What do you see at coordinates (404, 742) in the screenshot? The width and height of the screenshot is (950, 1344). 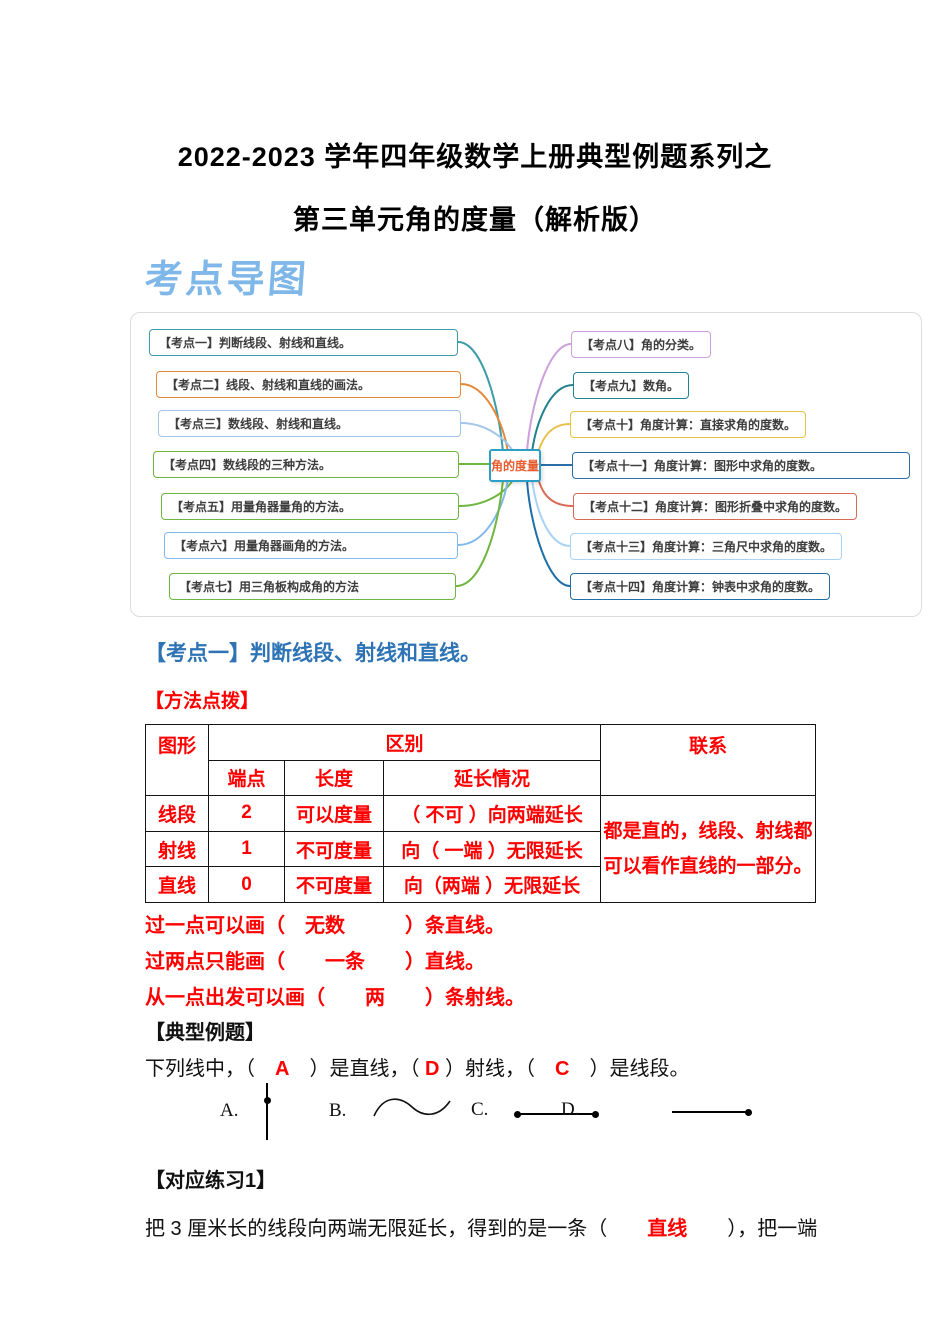 I see `table-header-difference: 区别` at bounding box center [404, 742].